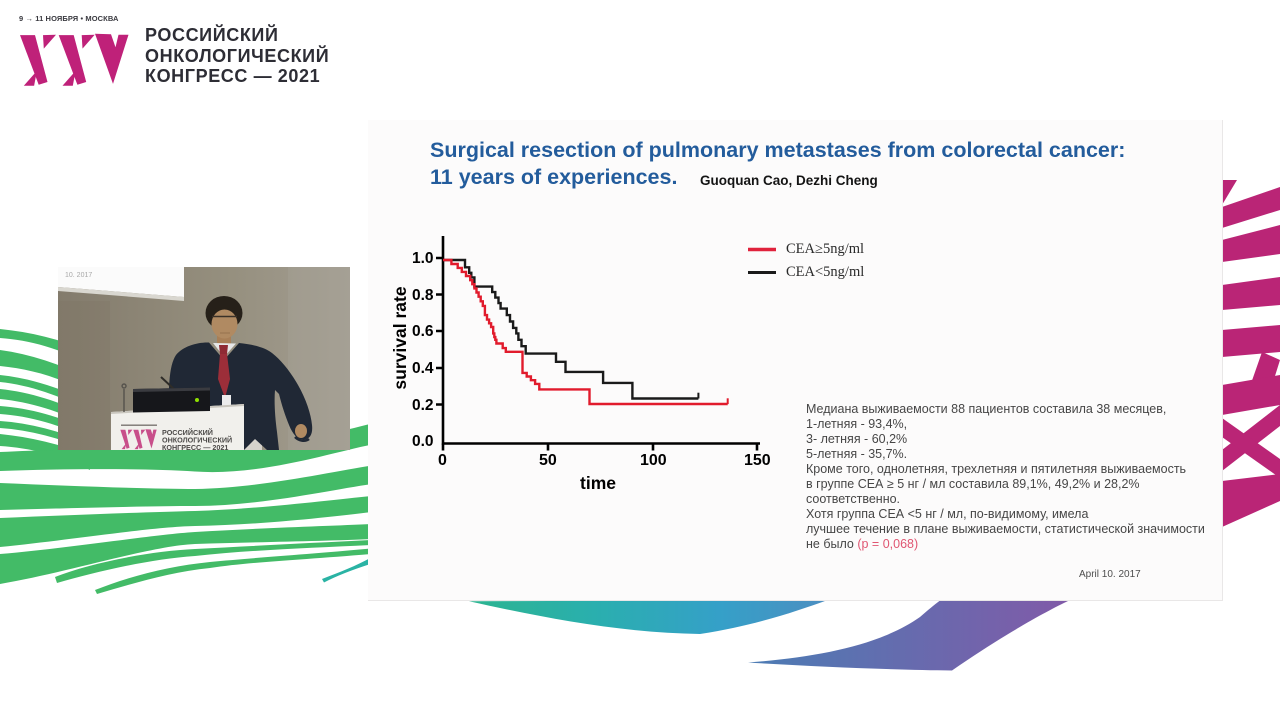 This screenshot has height=720, width=1280. What do you see at coordinates (187, 432) in the screenshot?
I see `svg-text: РОССИЙСКИЙ` at bounding box center [187, 432].